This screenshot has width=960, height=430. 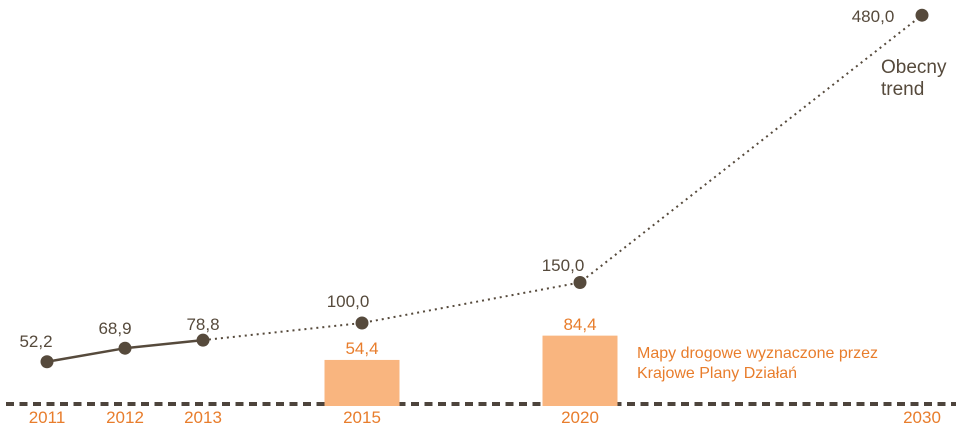 I want to click on x-tick-label: 2011, so click(x=47, y=417).